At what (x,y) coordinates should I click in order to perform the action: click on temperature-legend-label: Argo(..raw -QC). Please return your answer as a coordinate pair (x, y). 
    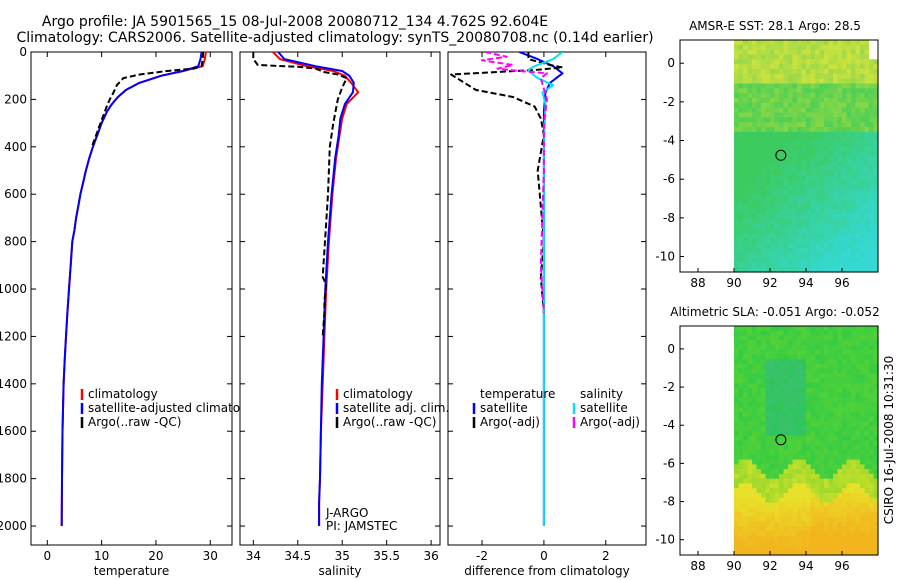
    Looking at the image, I should click on (134, 422).